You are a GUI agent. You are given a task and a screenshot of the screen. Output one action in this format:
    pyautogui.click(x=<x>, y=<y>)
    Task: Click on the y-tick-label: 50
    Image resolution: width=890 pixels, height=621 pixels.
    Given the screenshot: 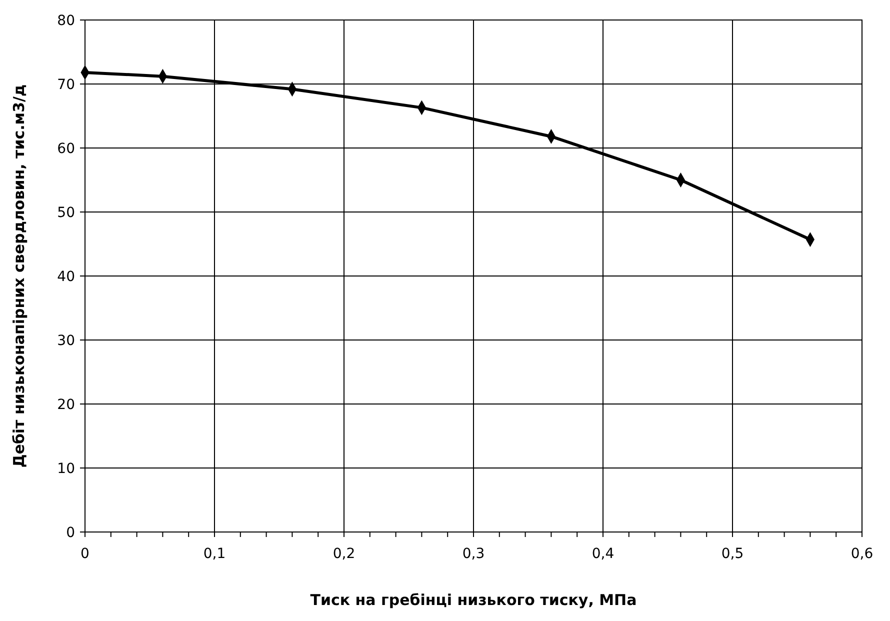 What is the action you would take?
    pyautogui.click(x=66, y=213)
    